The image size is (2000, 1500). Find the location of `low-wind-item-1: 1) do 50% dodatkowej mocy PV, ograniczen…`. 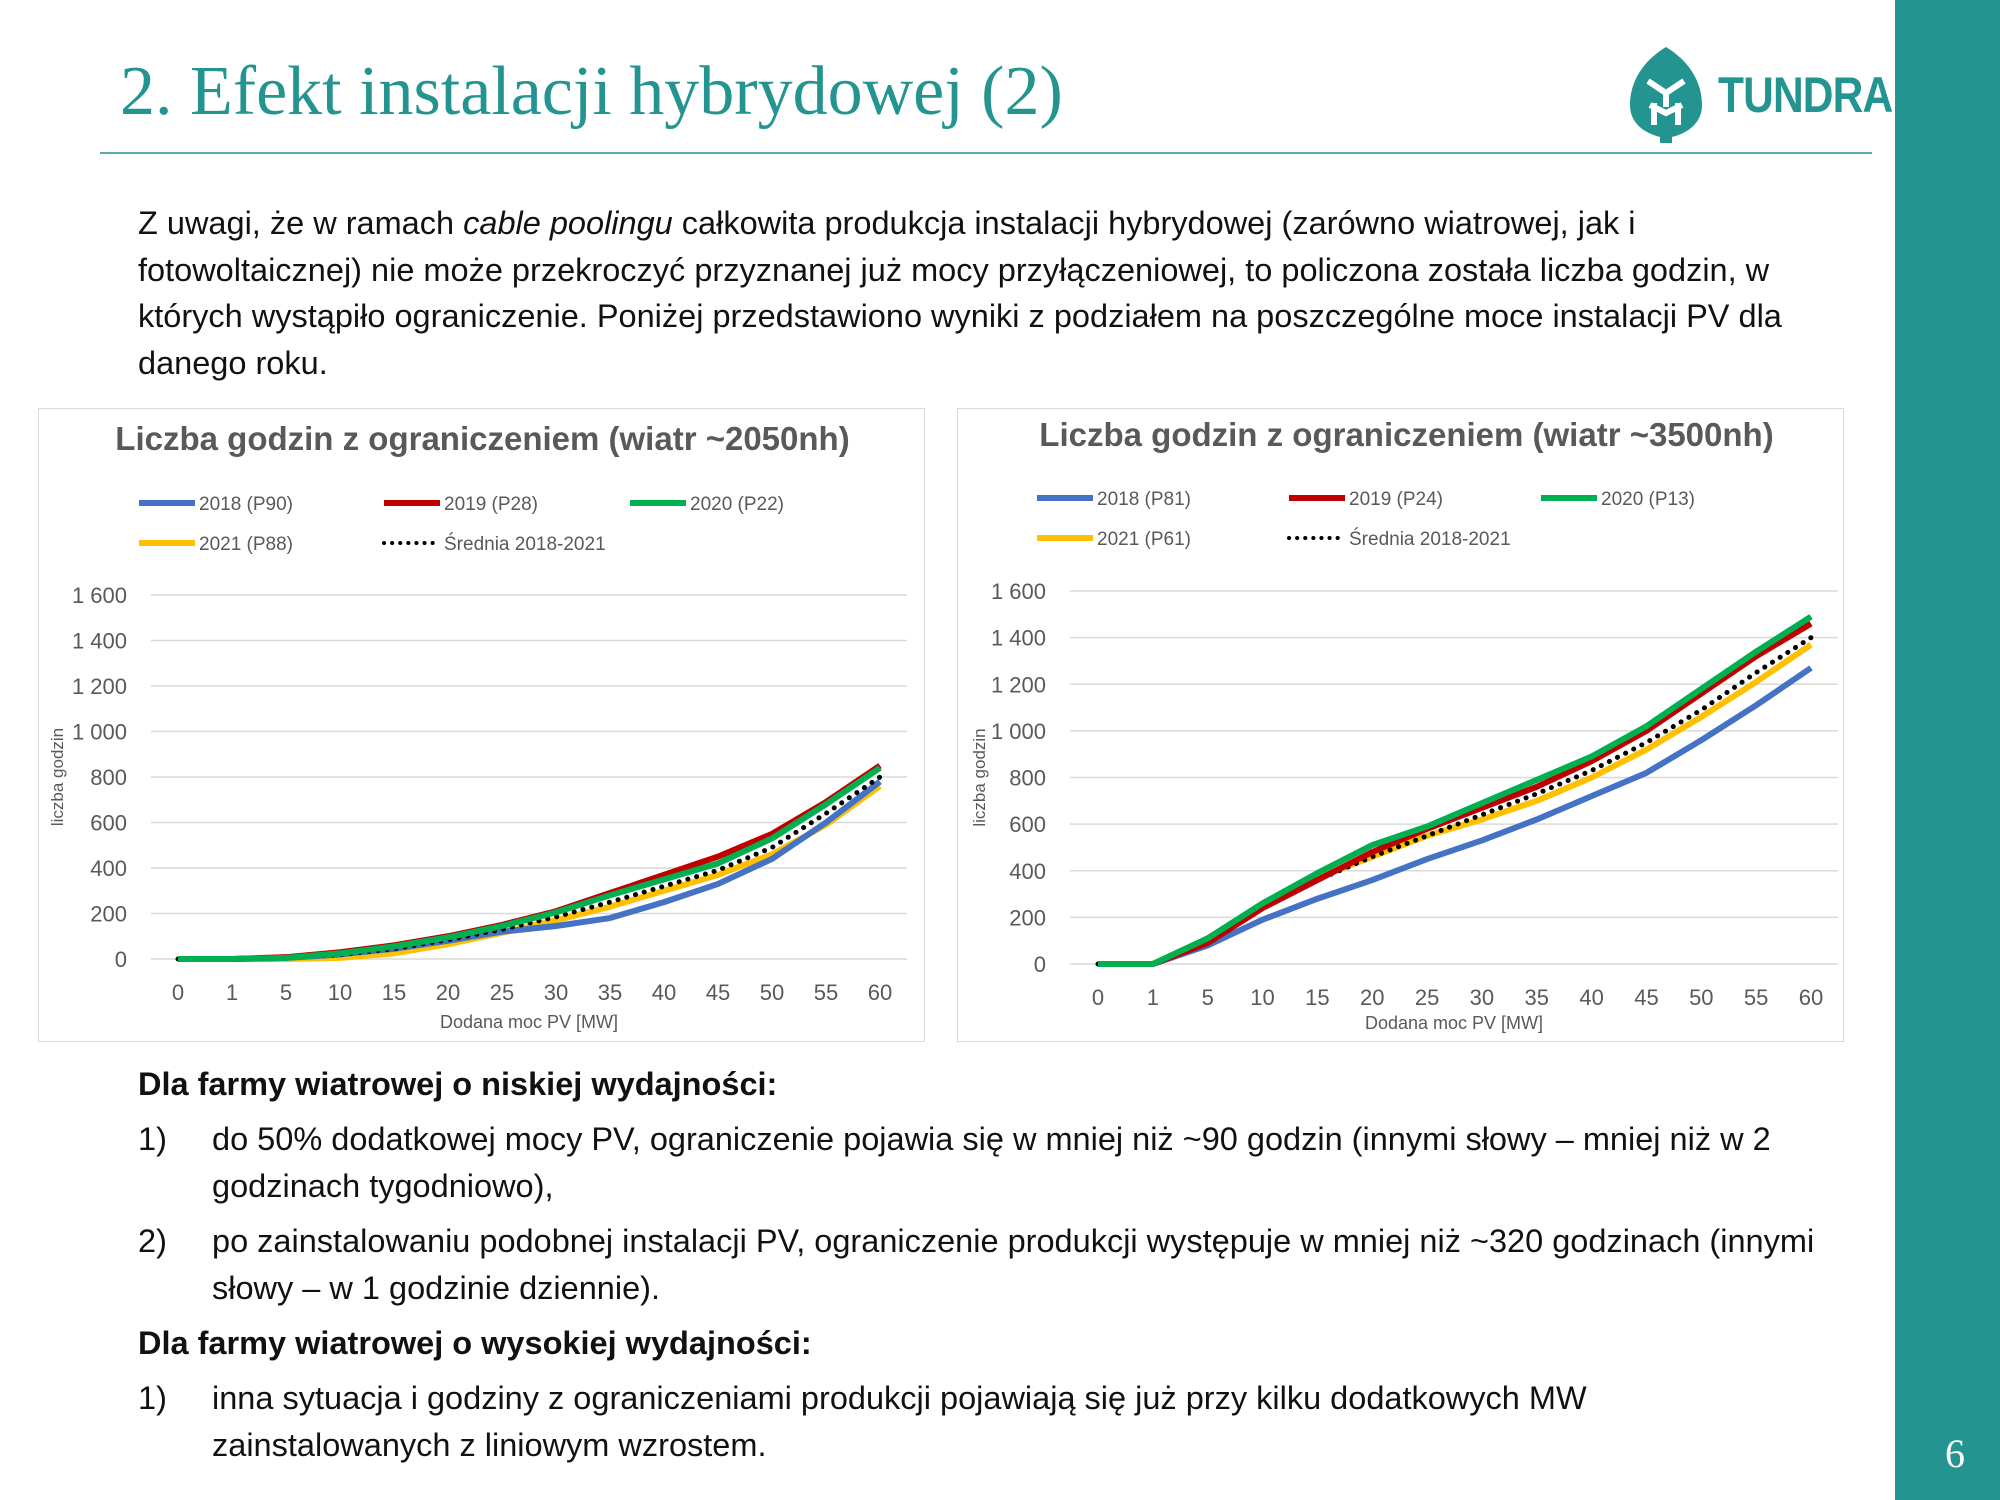

low-wind-item-1: 1) do 50% dodatkowej mocy PV, ograniczen… is located at coordinates (978, 1163).